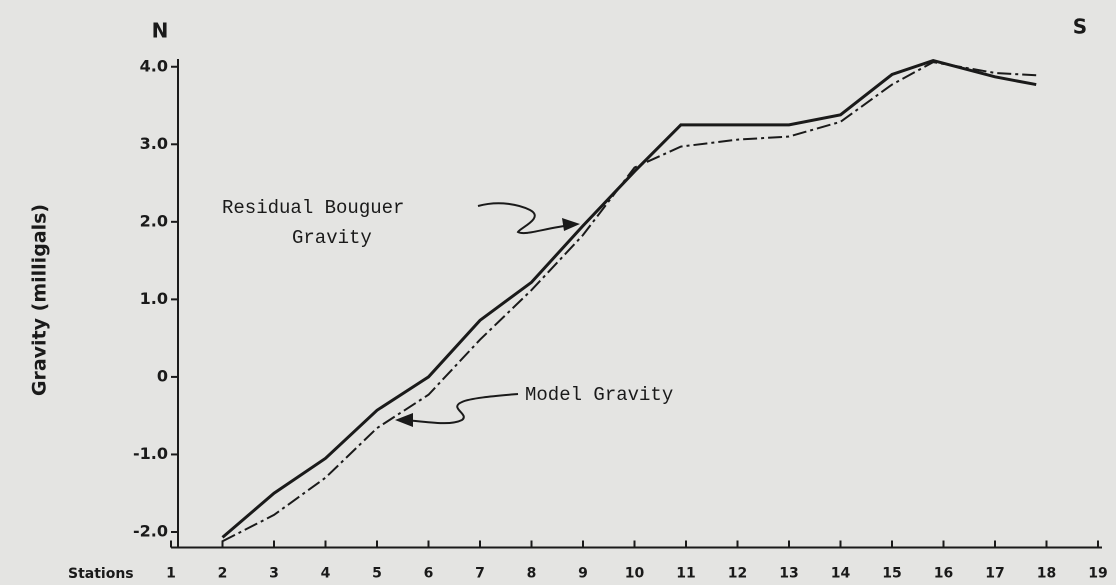 This screenshot has width=1116, height=585. Describe the element at coordinates (429, 574) in the screenshot. I see `x-tick-label: 6` at that location.